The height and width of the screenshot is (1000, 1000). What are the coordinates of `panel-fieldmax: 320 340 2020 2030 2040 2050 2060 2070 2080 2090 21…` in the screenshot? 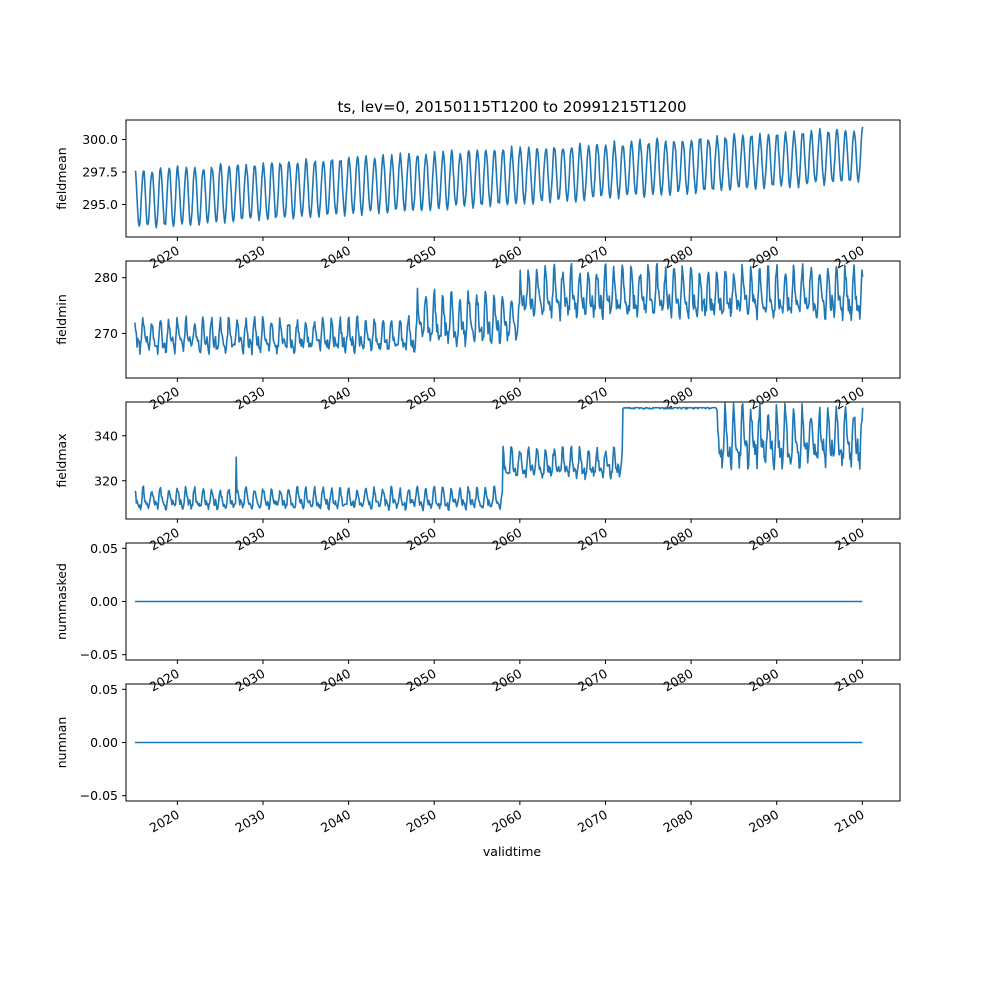 It's located at (477, 477).